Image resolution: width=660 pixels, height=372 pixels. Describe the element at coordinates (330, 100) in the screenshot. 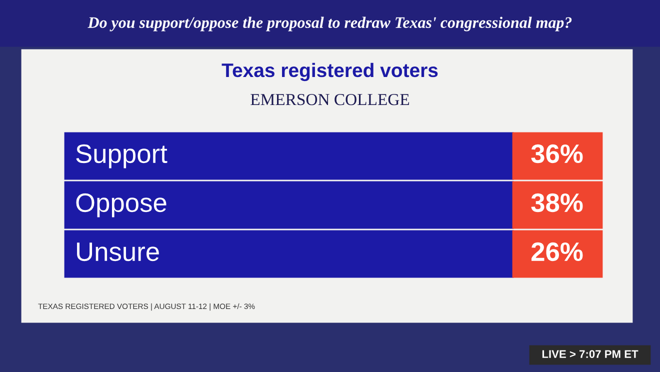

I see `text: EMERSON COLLEGE` at that location.